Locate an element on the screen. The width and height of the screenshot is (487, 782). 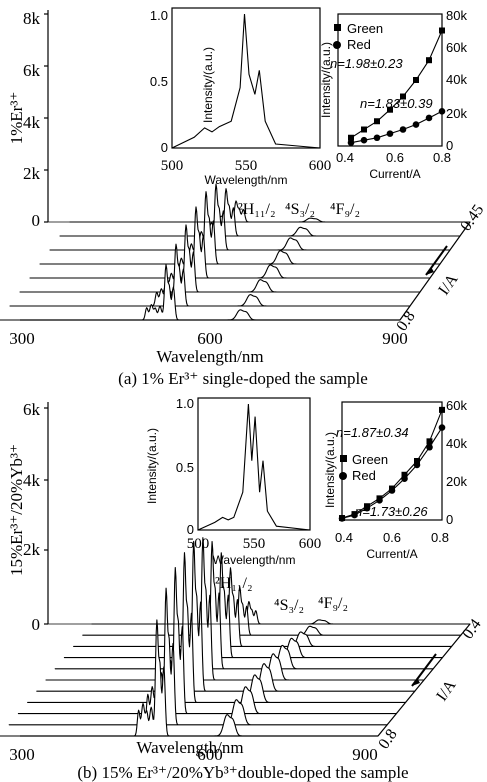
b-inset-ytick: 0 is located at coordinates (190, 529).